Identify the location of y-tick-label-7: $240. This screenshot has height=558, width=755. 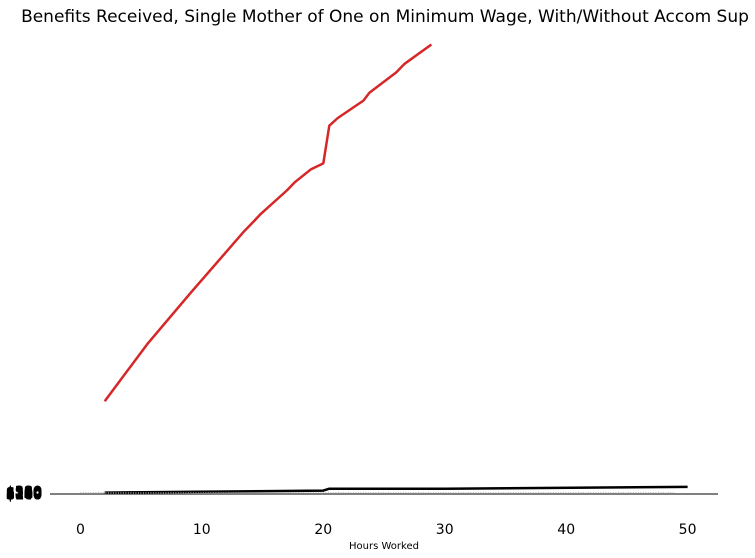
(24, 494).